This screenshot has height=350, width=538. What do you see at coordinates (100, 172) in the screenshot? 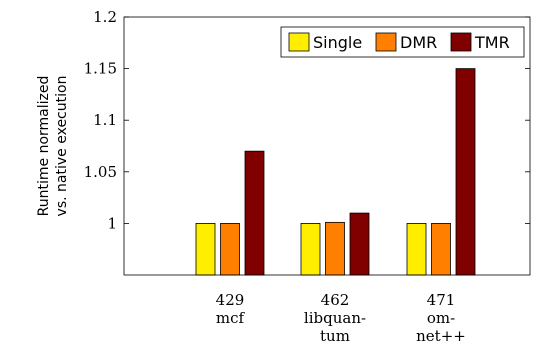
I see `y-tick-label: 1.05` at bounding box center [100, 172].